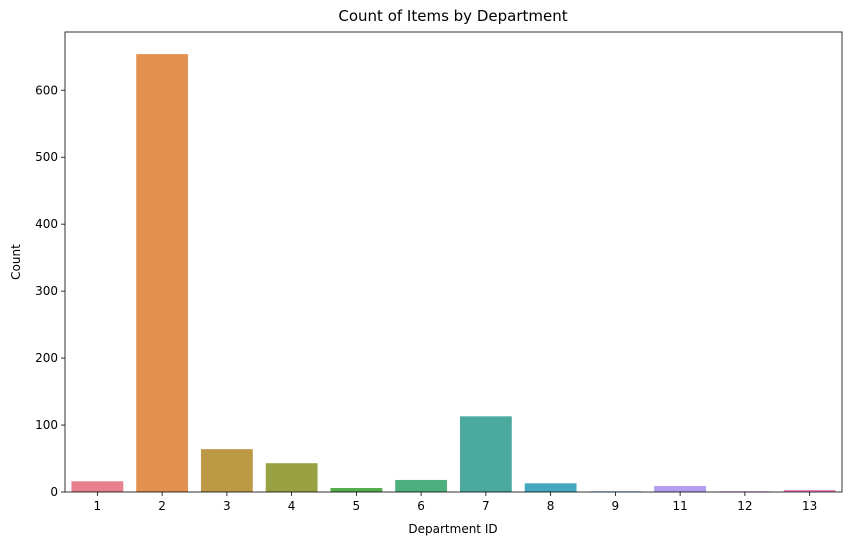 This screenshot has width=850, height=545. I want to click on y-tick-label: 200, so click(46, 358).